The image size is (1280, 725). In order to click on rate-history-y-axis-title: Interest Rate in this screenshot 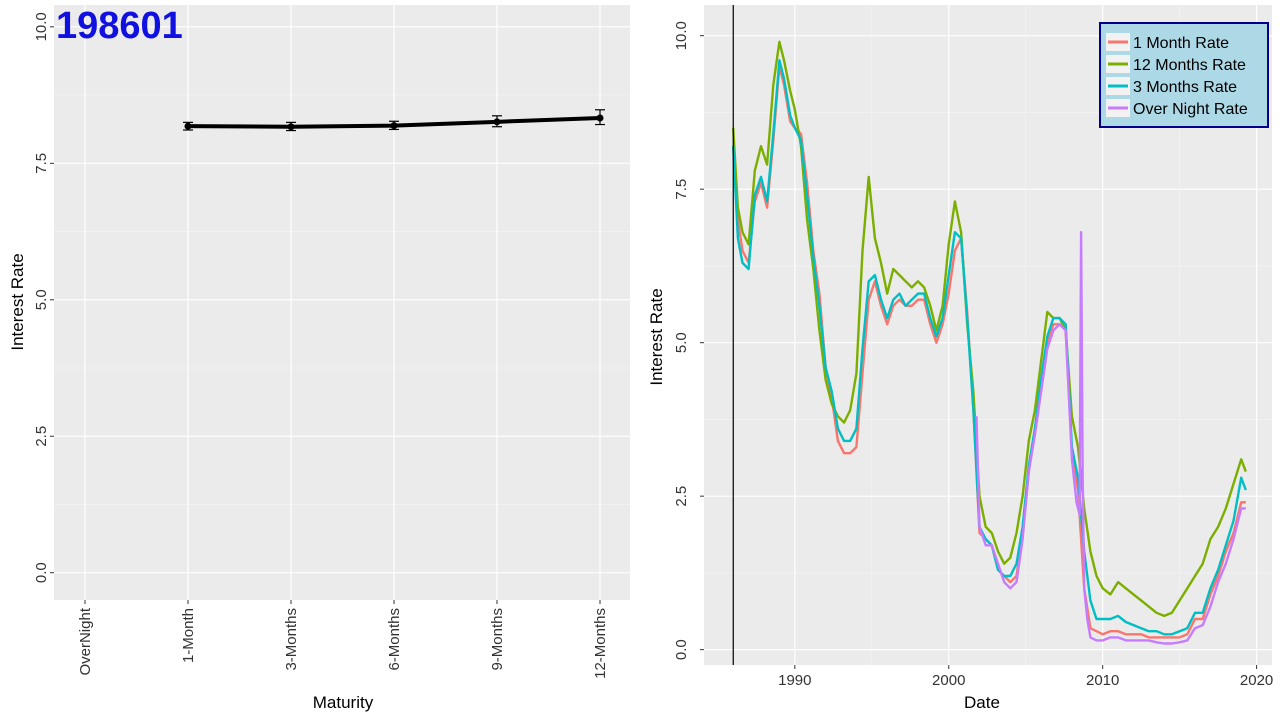, I will do `click(656, 336)`.